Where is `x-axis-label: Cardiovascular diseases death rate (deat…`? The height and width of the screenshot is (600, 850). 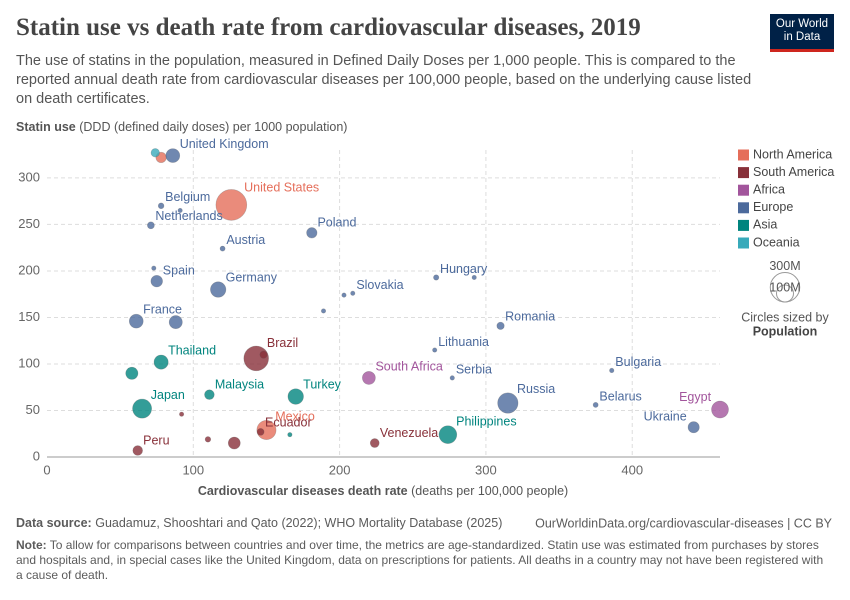
x-axis-label: Cardiovascular diseases death rate (deat… is located at coordinates (383, 491).